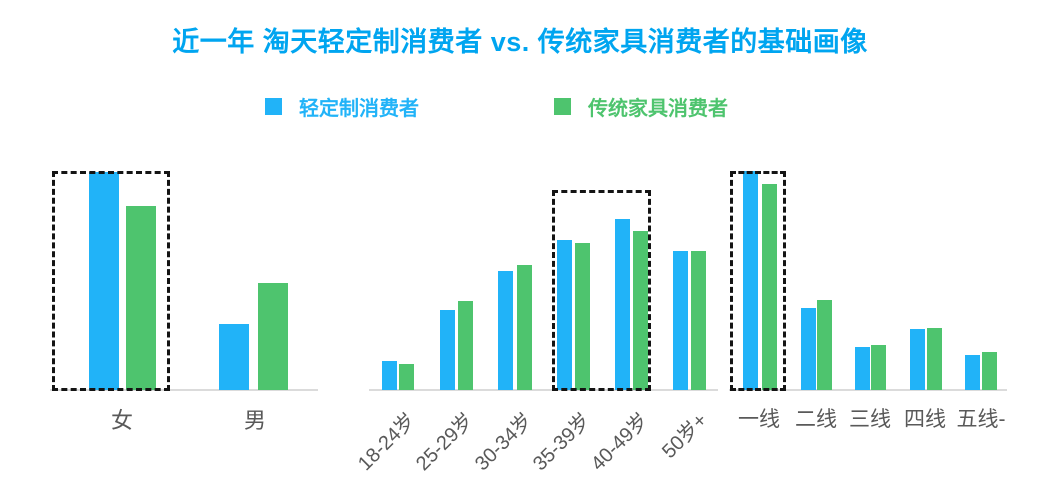  Describe the element at coordinates (505, 330) in the screenshot. I see `bar-light-custom-30-34岁` at that location.